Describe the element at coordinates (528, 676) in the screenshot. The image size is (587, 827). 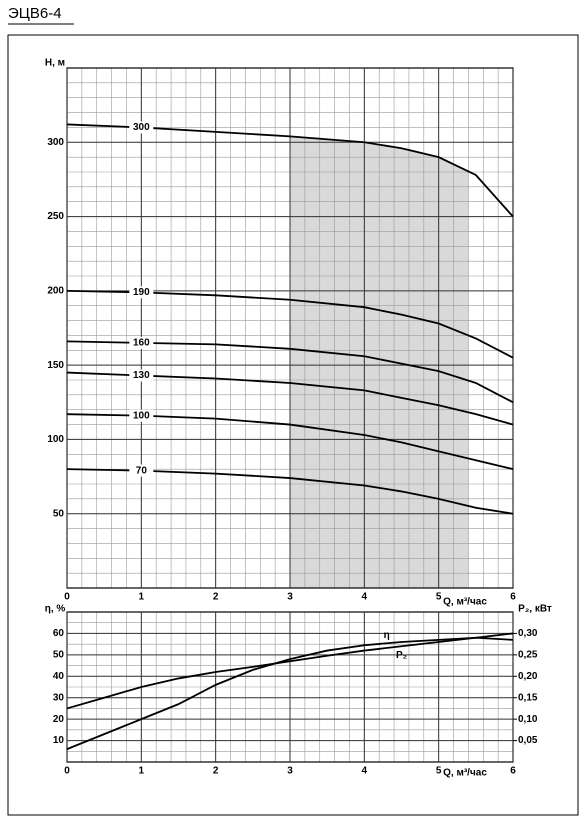
I see `y2-tick-label: 0,20` at that location.